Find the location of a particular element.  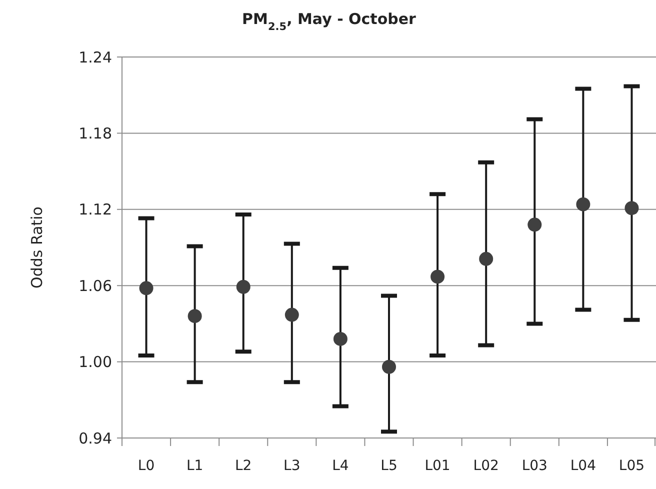

y-axis-title: Odds Ratio is located at coordinates (37, 247).